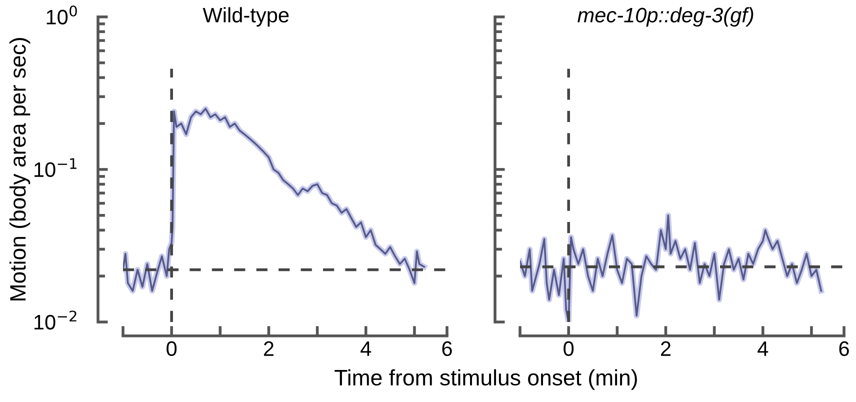 This screenshot has height=402, width=856. I want to click on chart-title: mec-10p::deg-3(gf), so click(666, 17).